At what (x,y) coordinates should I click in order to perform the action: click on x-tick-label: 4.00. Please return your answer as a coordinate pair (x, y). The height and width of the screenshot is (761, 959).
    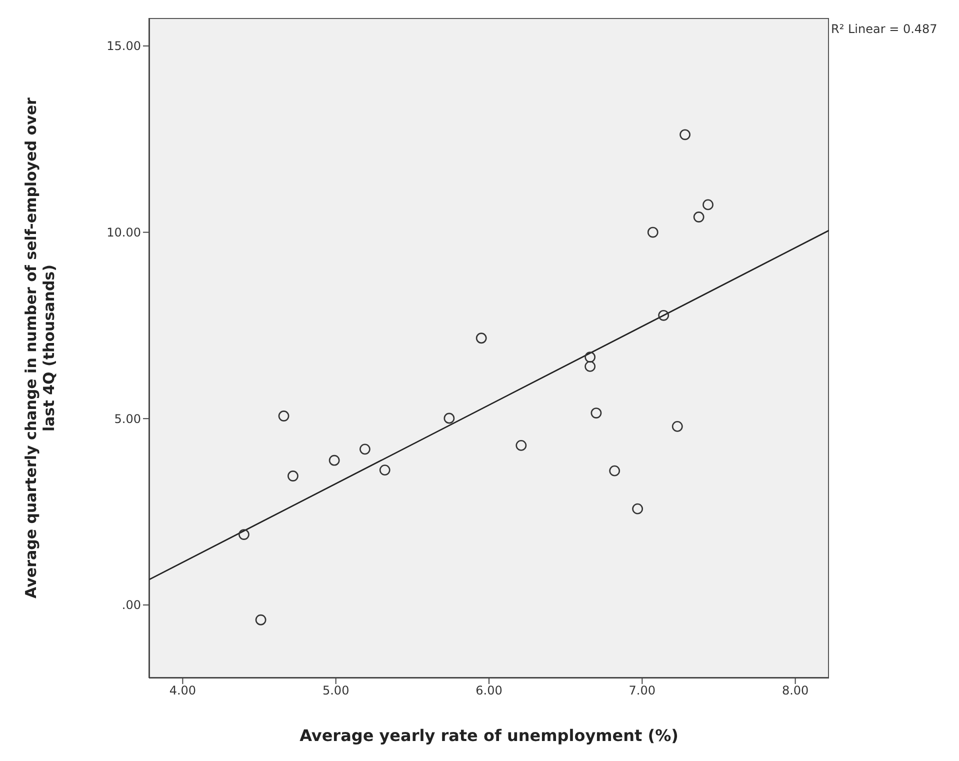
    Looking at the image, I should click on (182, 691).